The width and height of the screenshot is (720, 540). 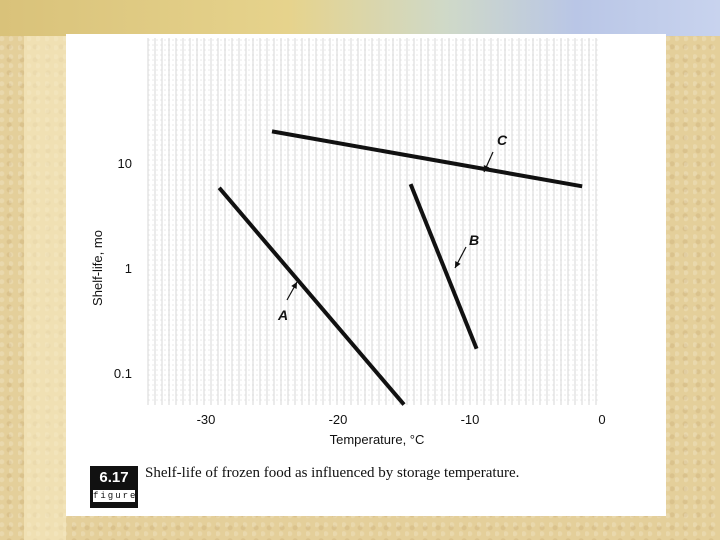 What do you see at coordinates (45, 288) in the screenshot?
I see `background-left-stripe` at bounding box center [45, 288].